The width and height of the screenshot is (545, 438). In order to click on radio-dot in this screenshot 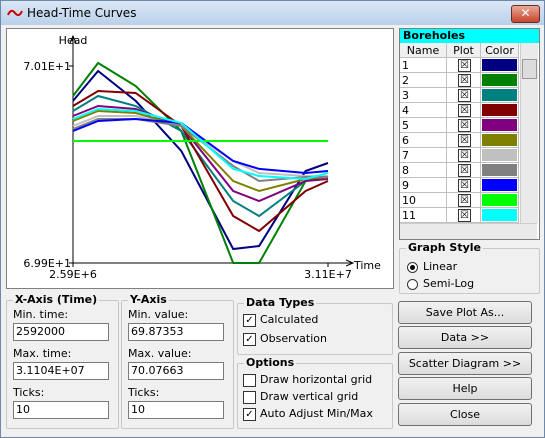, I will do `click(412, 267)`.